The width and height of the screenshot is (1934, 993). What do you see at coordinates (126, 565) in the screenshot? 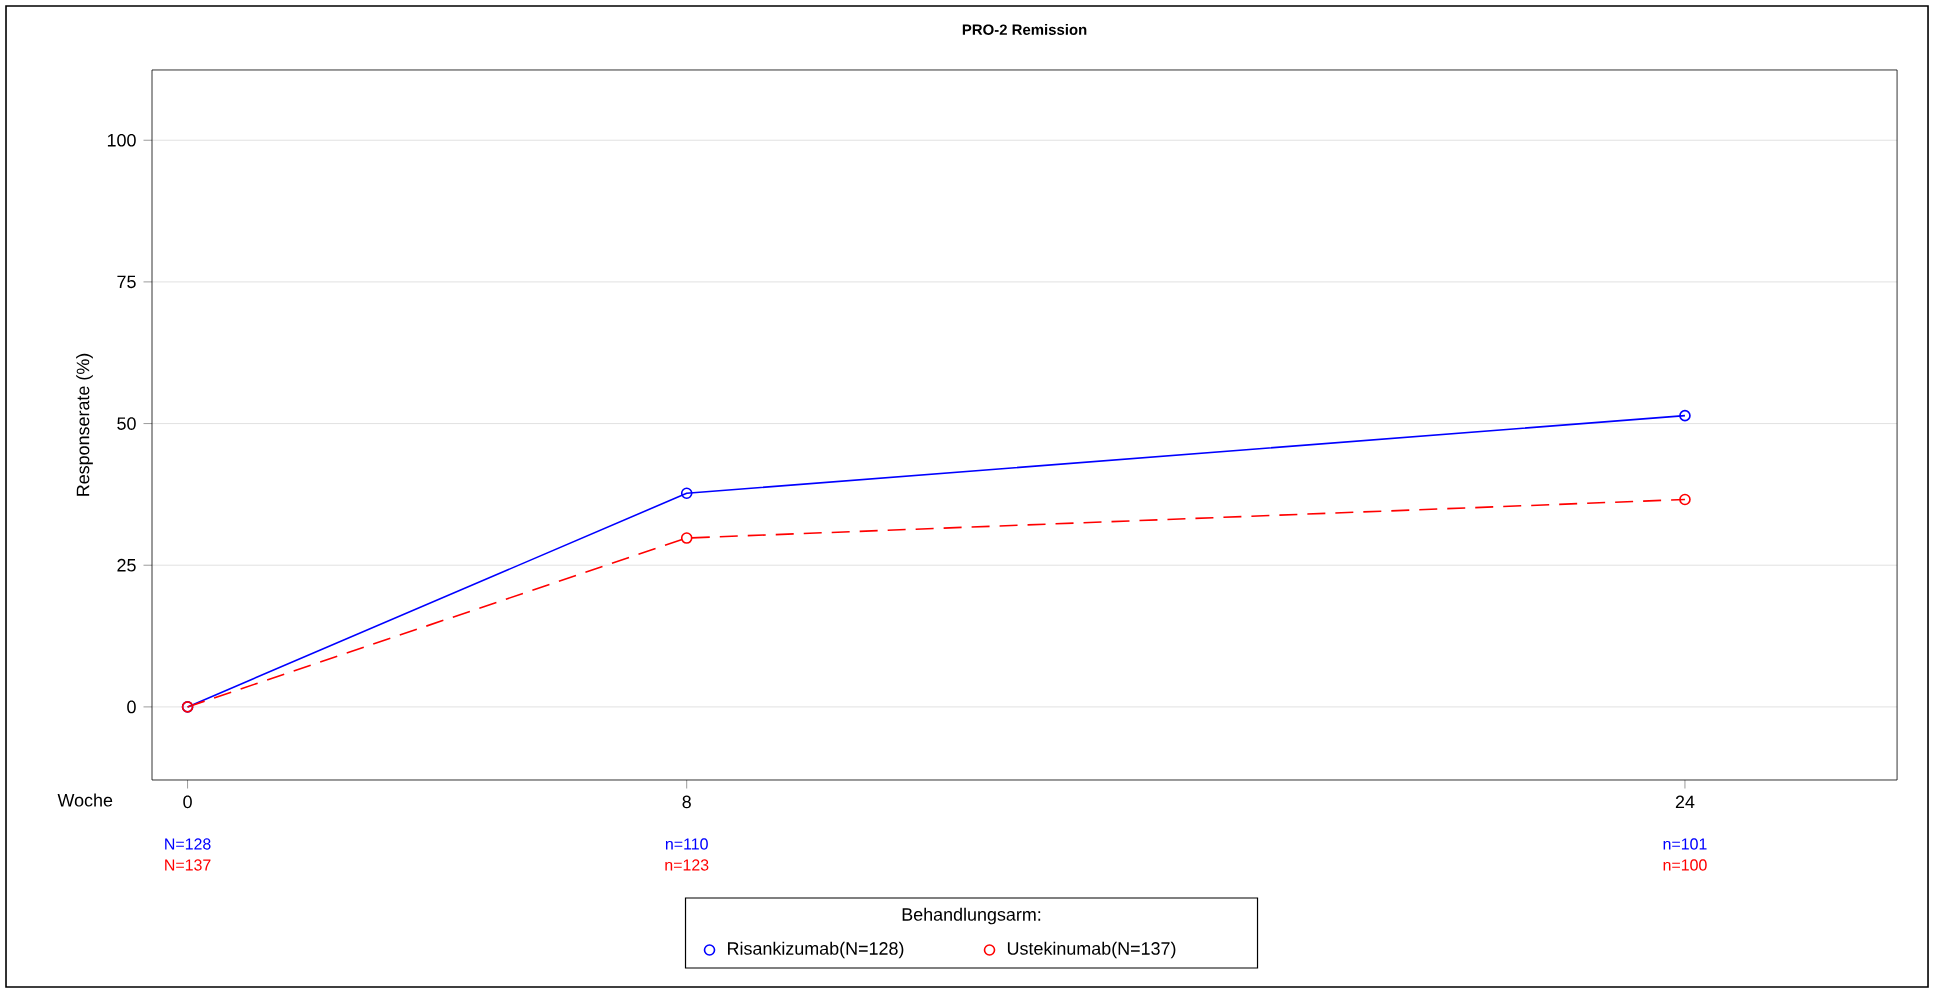
I see `y-tick-label: 25` at bounding box center [126, 565].